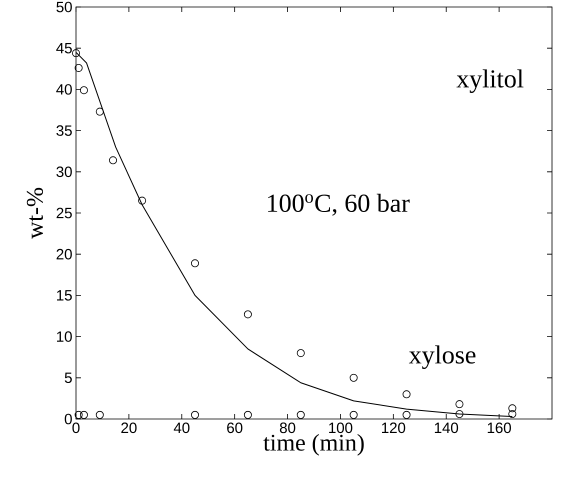 The height and width of the screenshot is (485, 584). I want to click on y-tick-label: 5, so click(68, 378).